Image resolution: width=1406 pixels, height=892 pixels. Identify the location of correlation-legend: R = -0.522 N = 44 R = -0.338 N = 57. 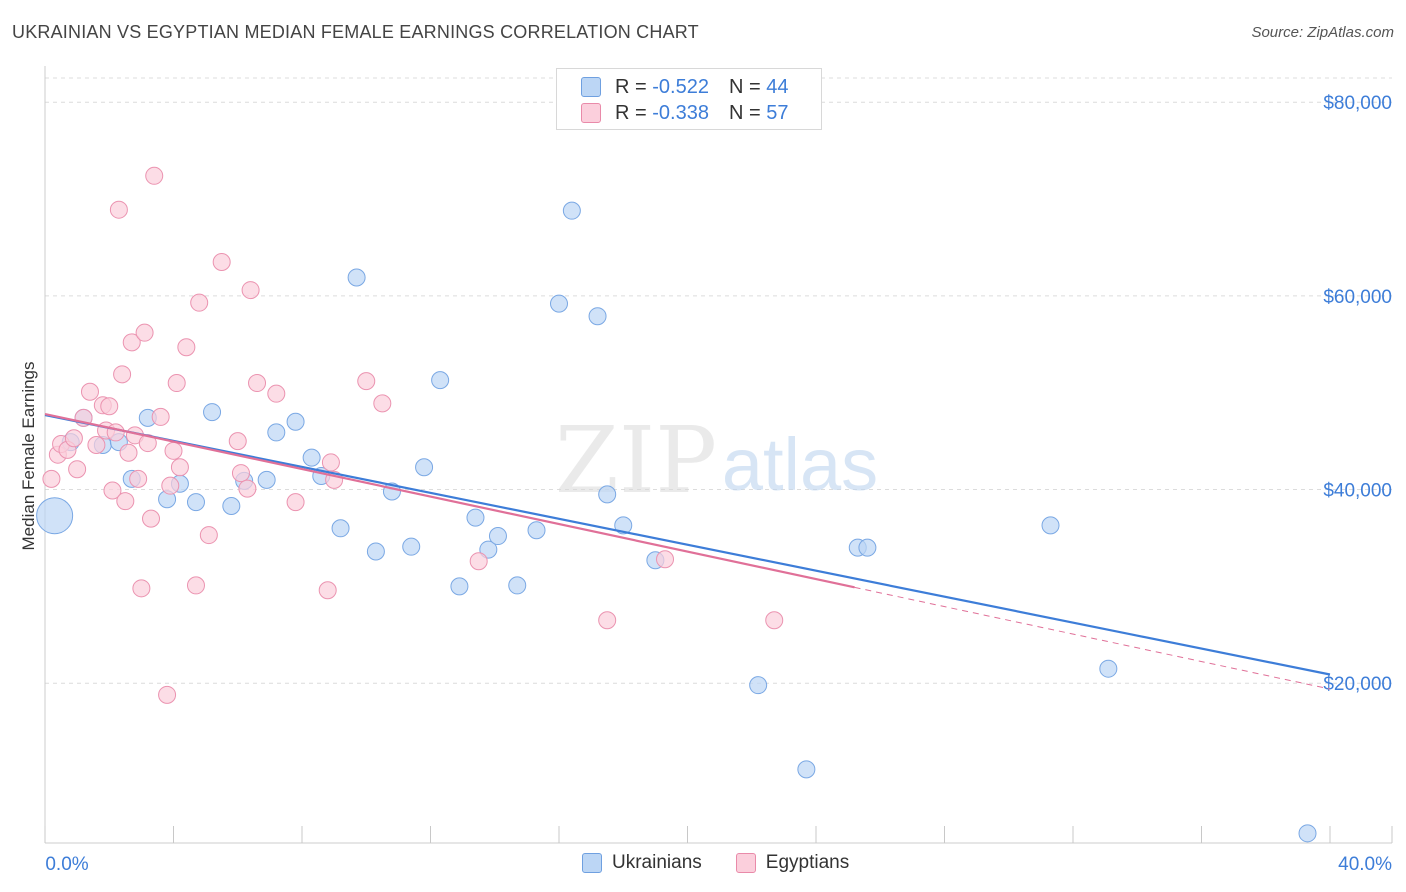
(689, 99).